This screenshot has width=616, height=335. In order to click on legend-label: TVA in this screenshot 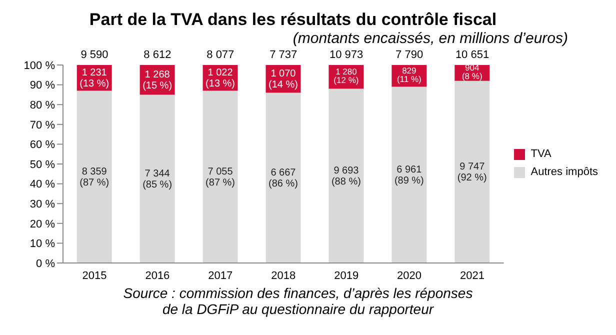, I will do `click(541, 154)`.